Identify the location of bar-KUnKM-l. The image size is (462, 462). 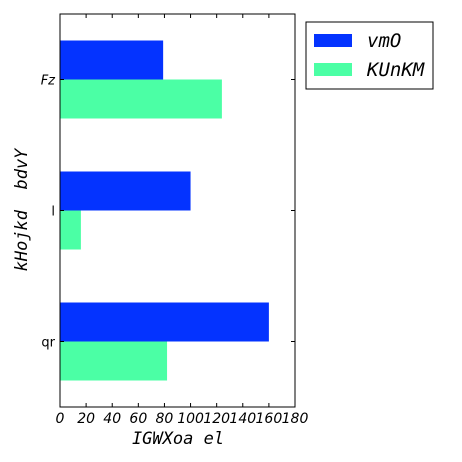
(70, 230).